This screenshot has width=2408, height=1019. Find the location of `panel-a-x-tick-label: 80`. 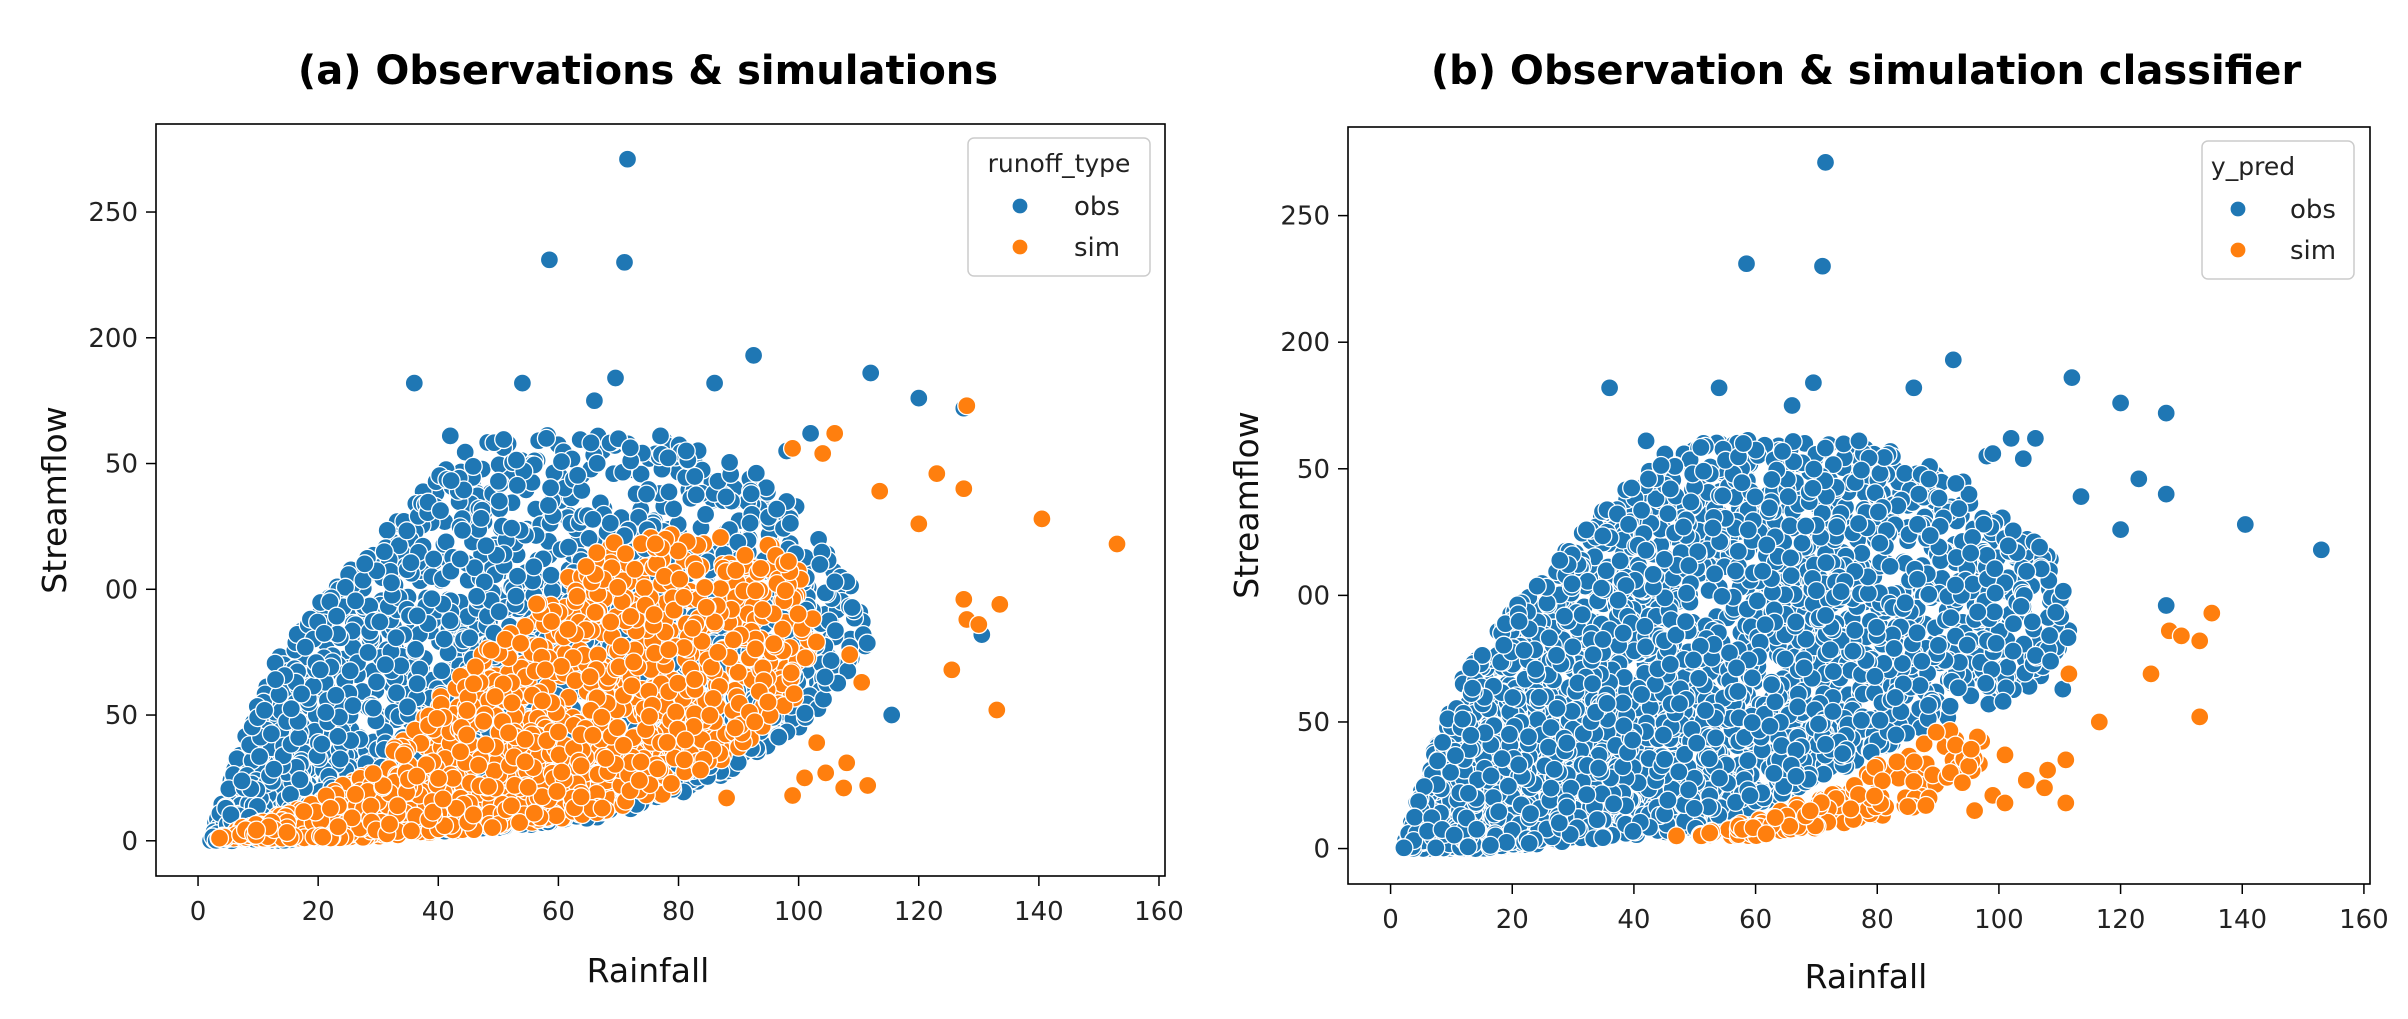

panel-a-x-tick-label: 80 is located at coordinates (678, 912).